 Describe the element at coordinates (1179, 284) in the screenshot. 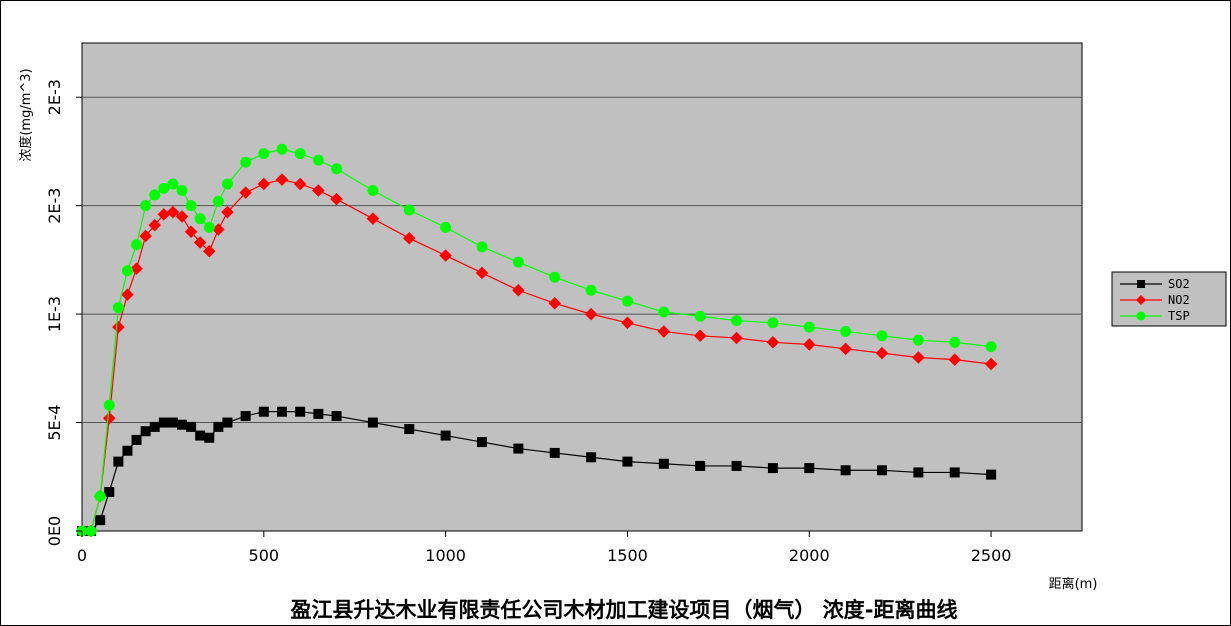

I see `legend-label-so2: SO2` at that location.